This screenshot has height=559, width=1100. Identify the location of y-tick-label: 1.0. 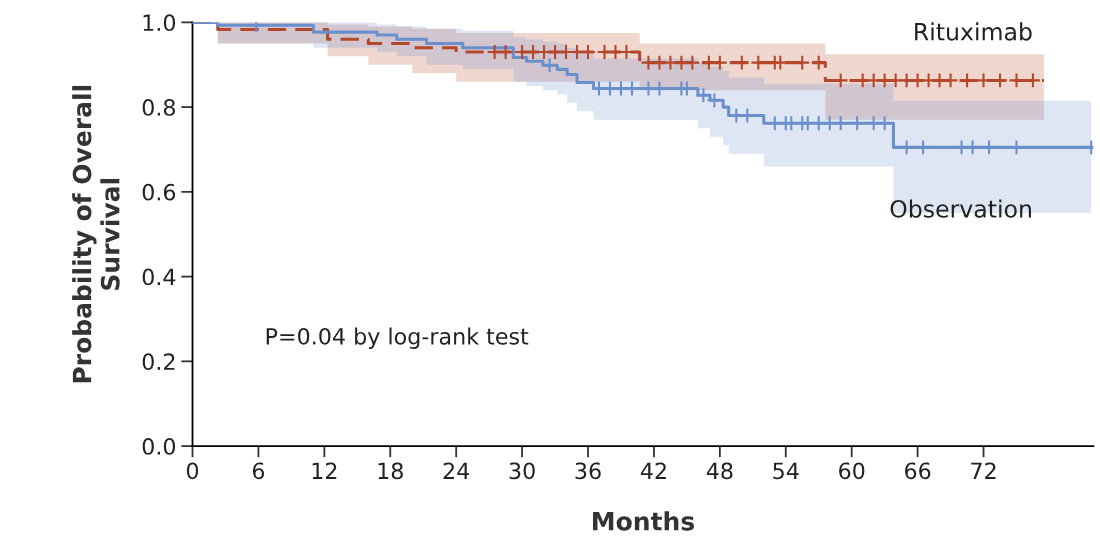
(159, 23).